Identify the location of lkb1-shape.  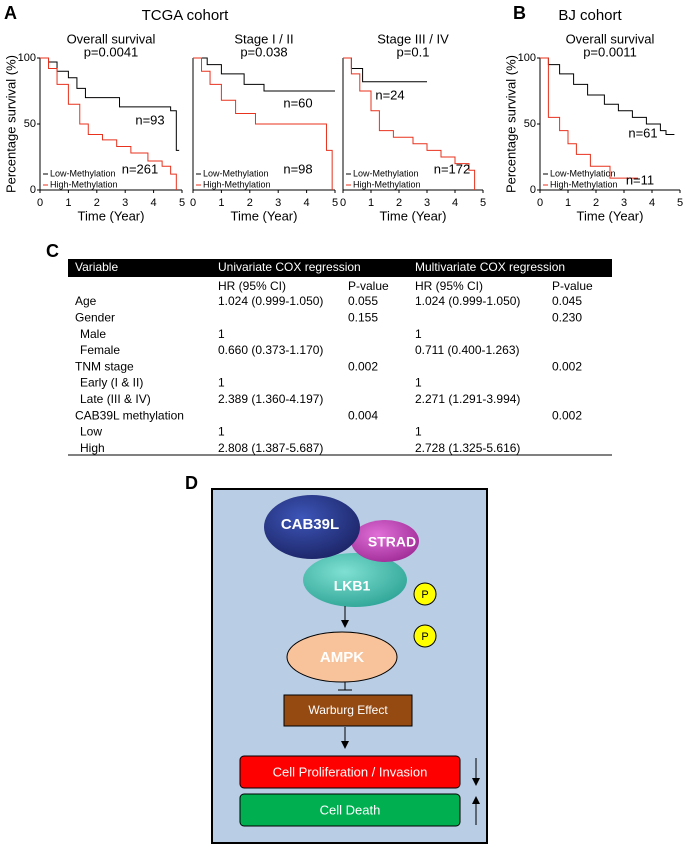
(355, 580).